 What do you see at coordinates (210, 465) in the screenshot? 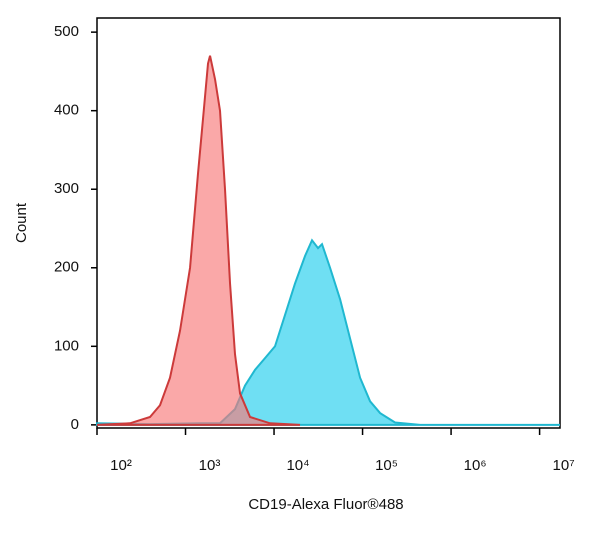
I see `x-tick-label: 10³` at bounding box center [210, 465].